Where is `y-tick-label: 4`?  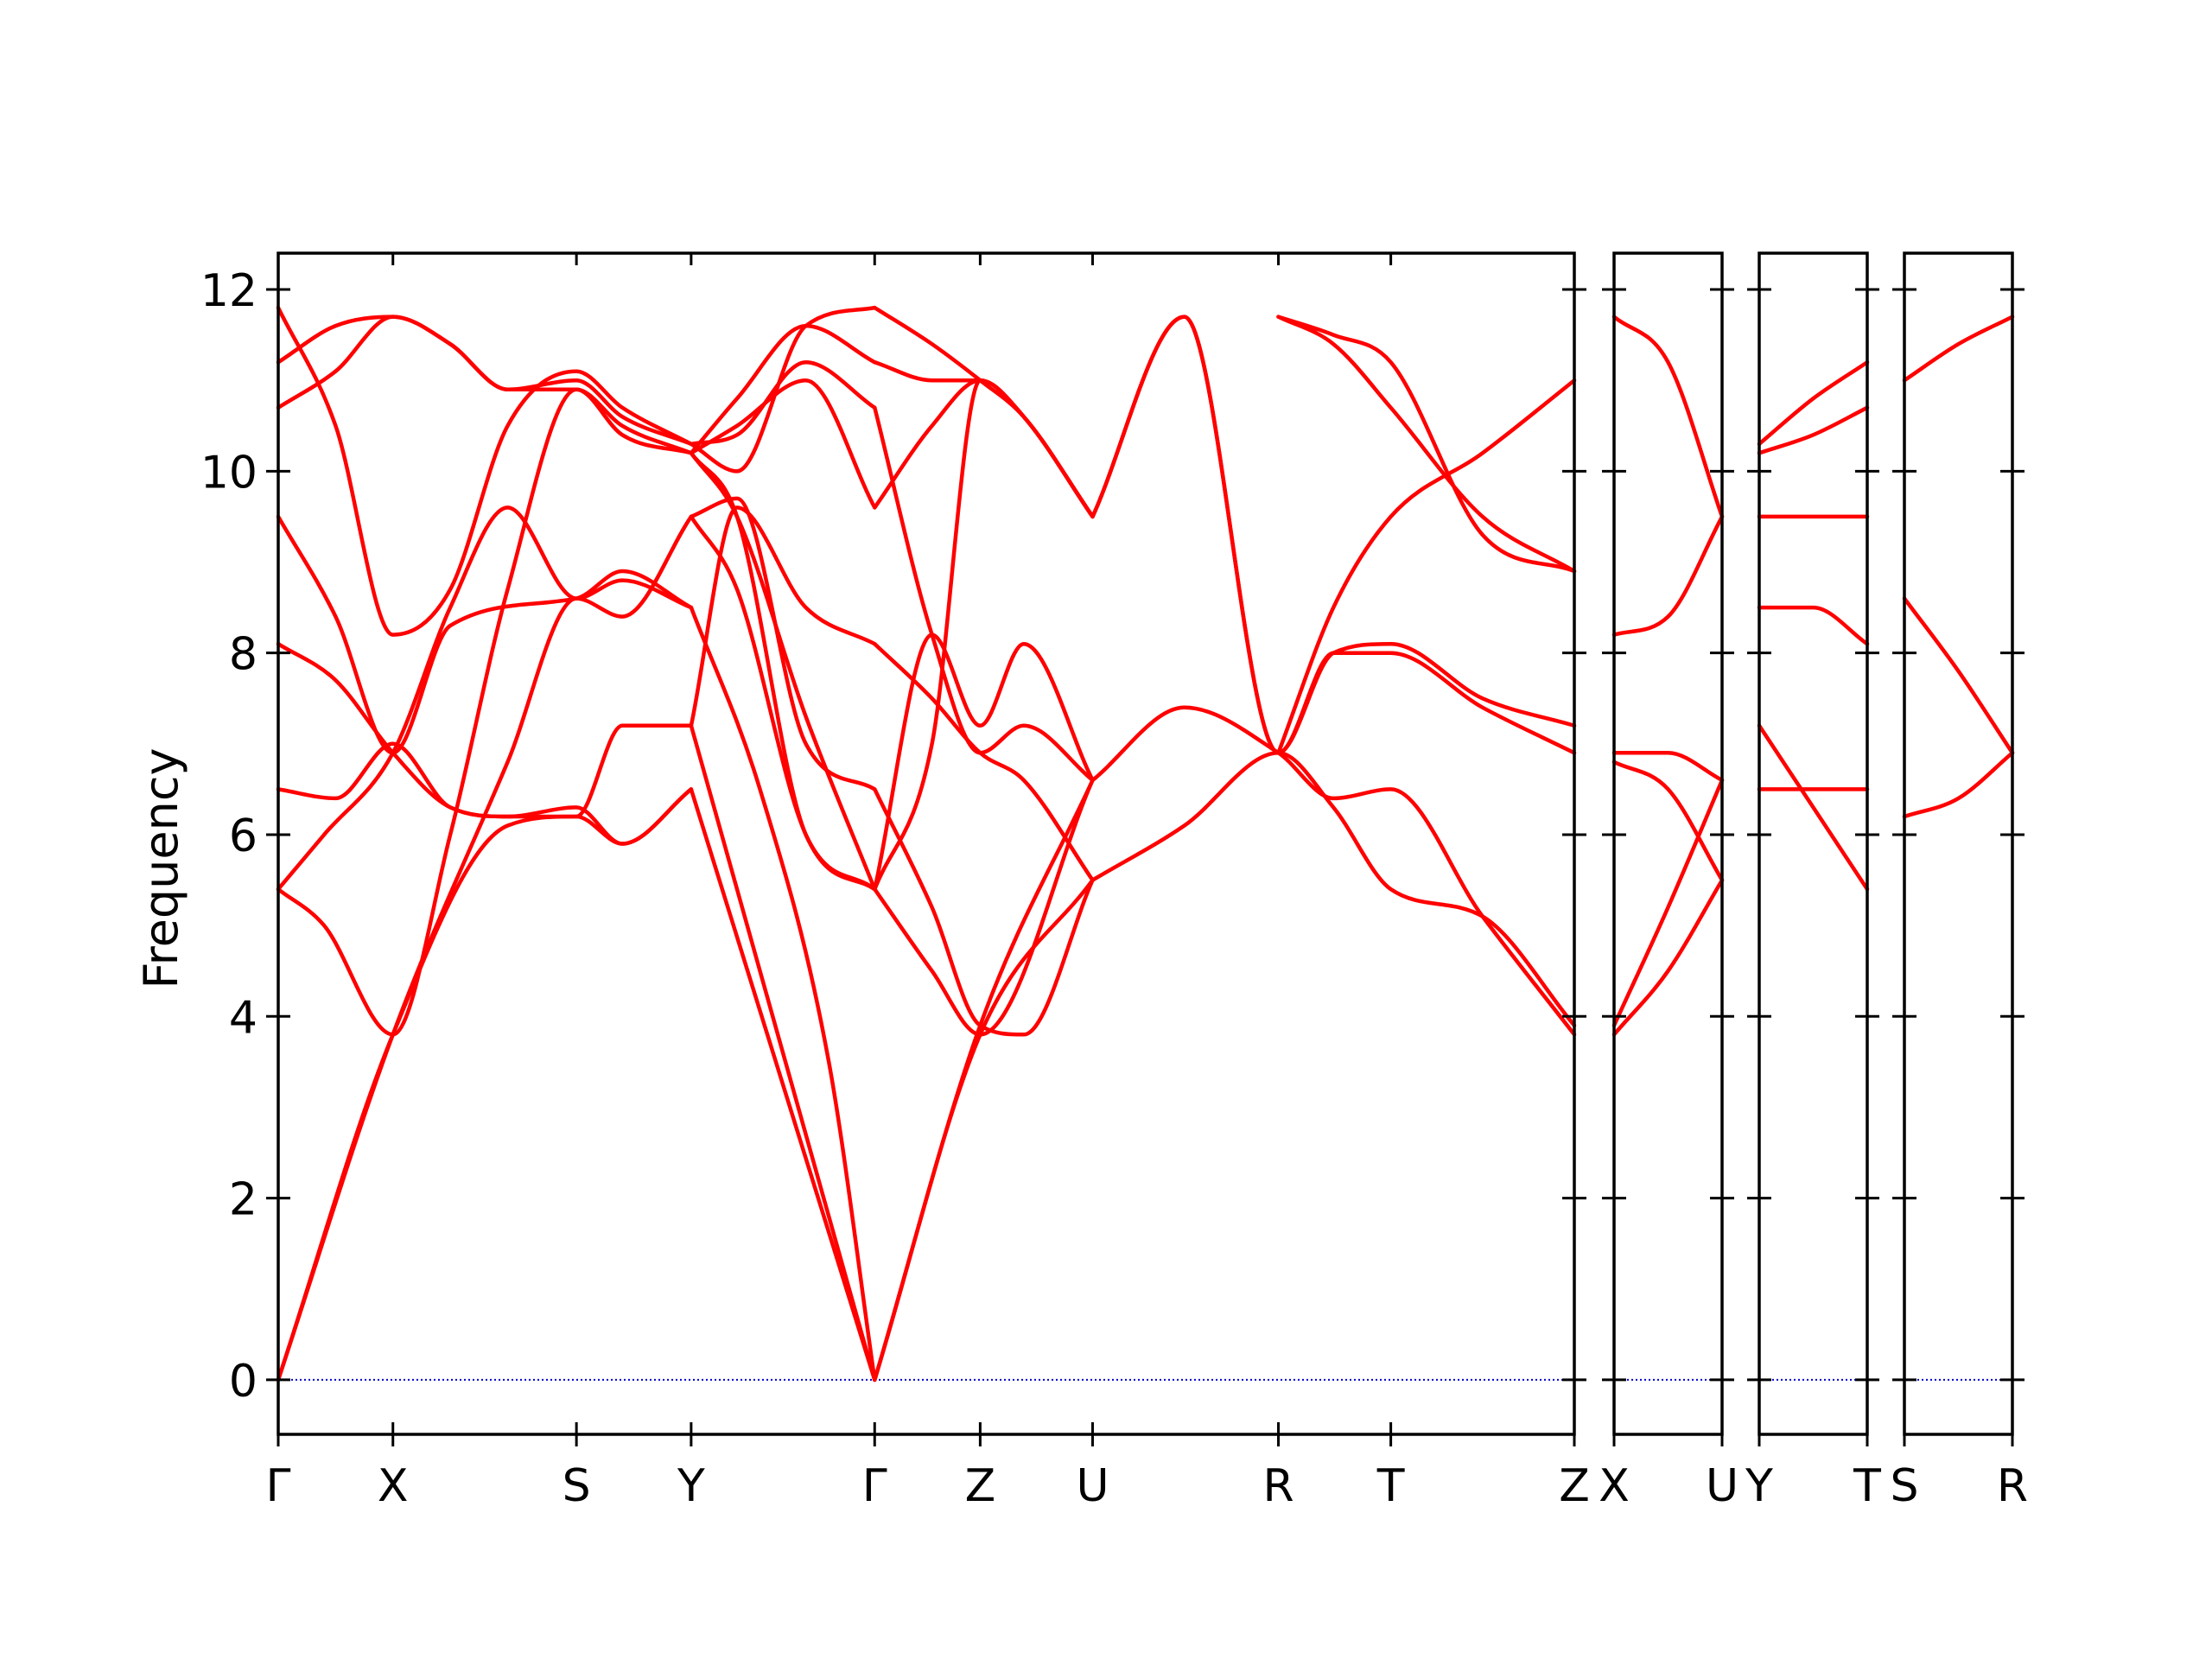
y-tick-label: 4 is located at coordinates (243, 1018).